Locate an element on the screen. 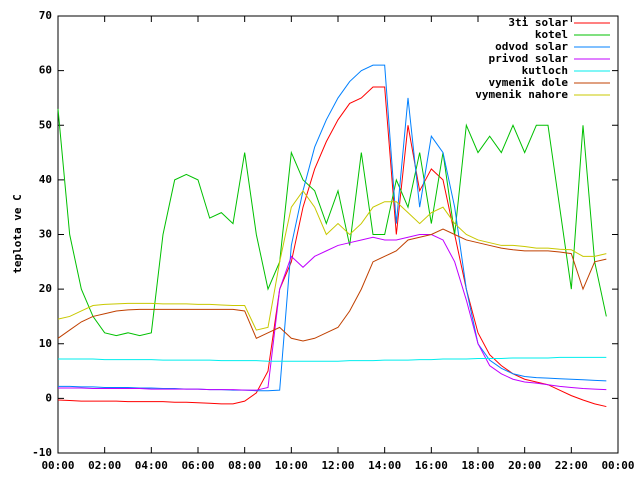 Image resolution: width=640 pixels, height=480 pixels. x-tick-label: 10:00 is located at coordinates (291, 465).